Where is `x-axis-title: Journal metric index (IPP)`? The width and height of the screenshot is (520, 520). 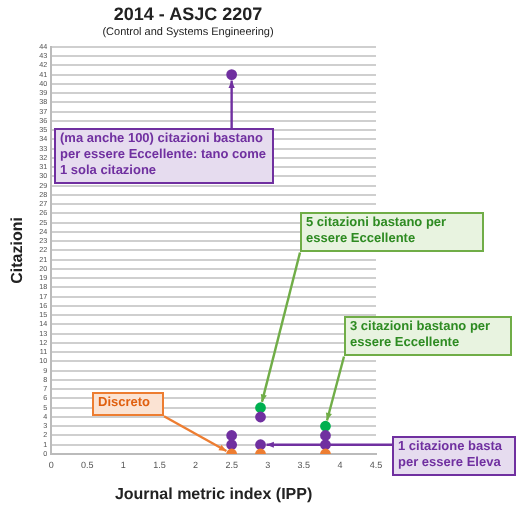
x-axis-title: Journal metric index (IPP) is located at coordinates (213, 493).